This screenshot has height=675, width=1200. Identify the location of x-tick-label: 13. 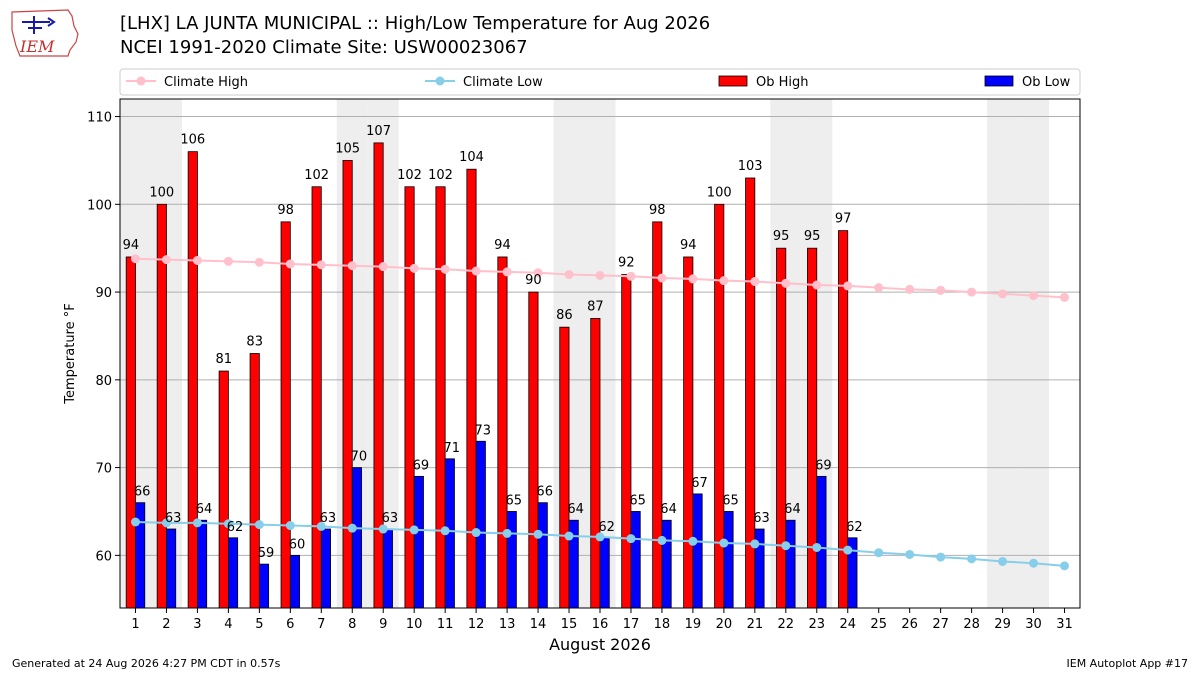
(507, 624).